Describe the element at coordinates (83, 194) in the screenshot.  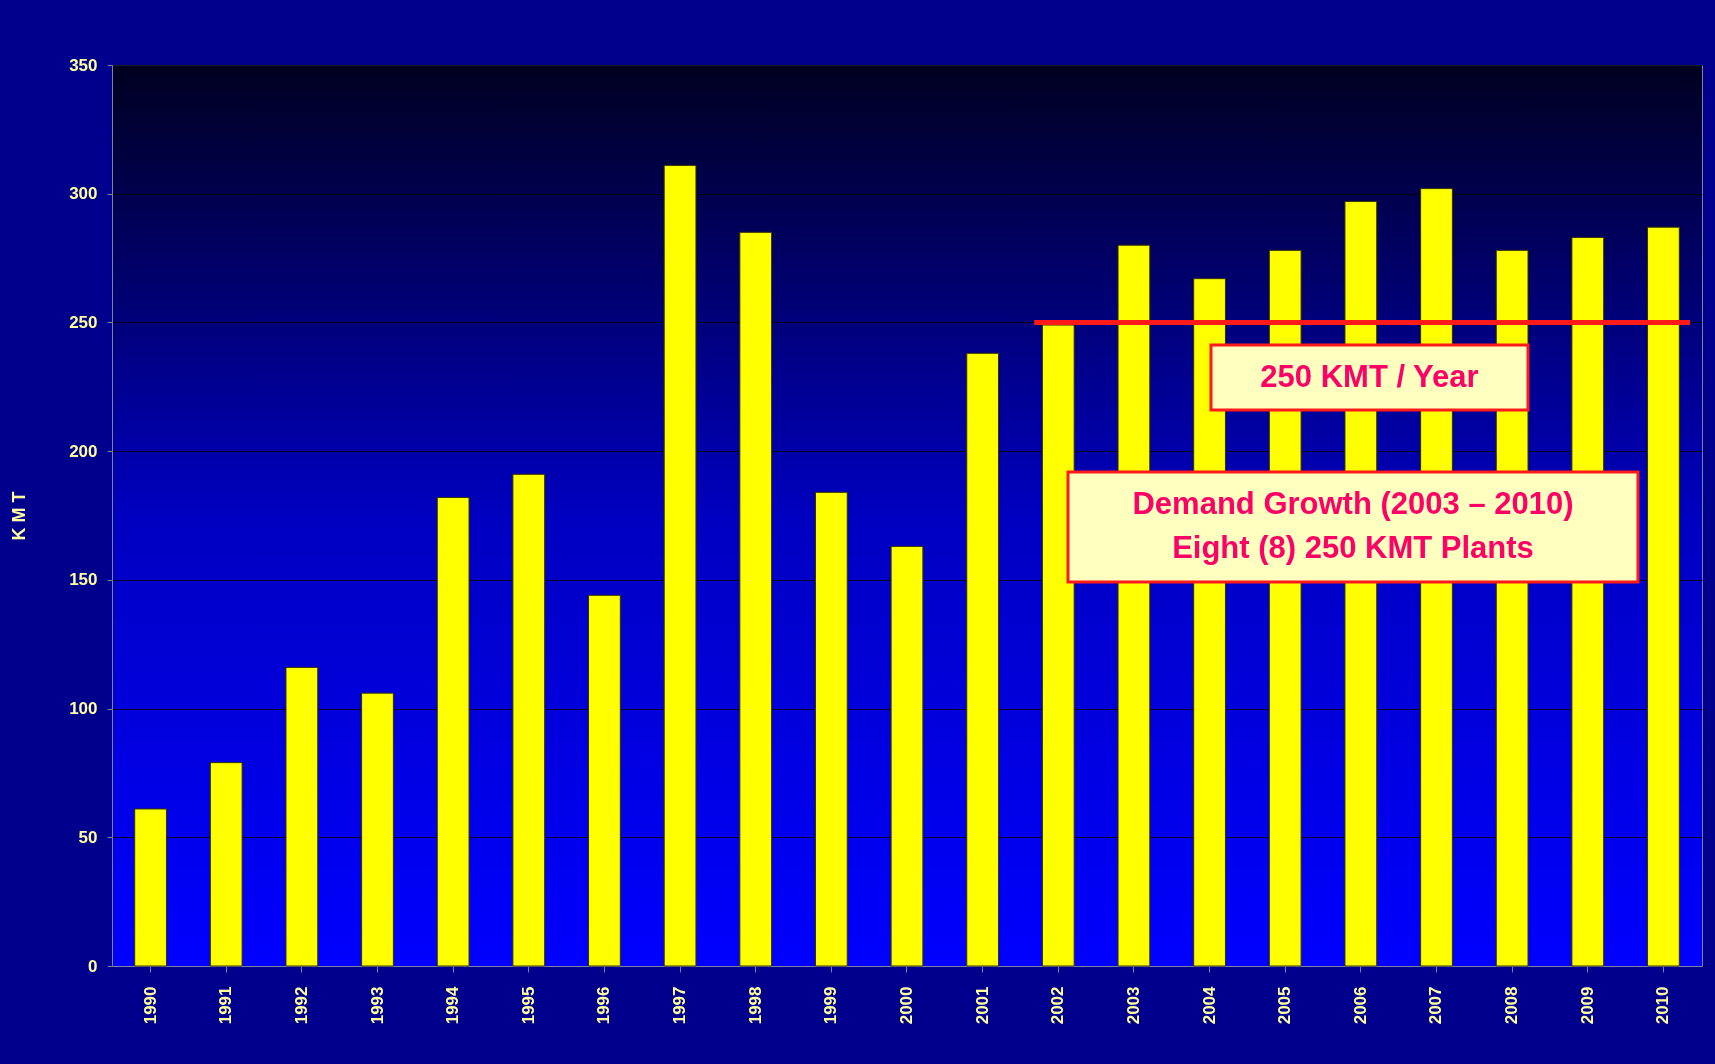
I see `y-tick-label: 300` at that location.